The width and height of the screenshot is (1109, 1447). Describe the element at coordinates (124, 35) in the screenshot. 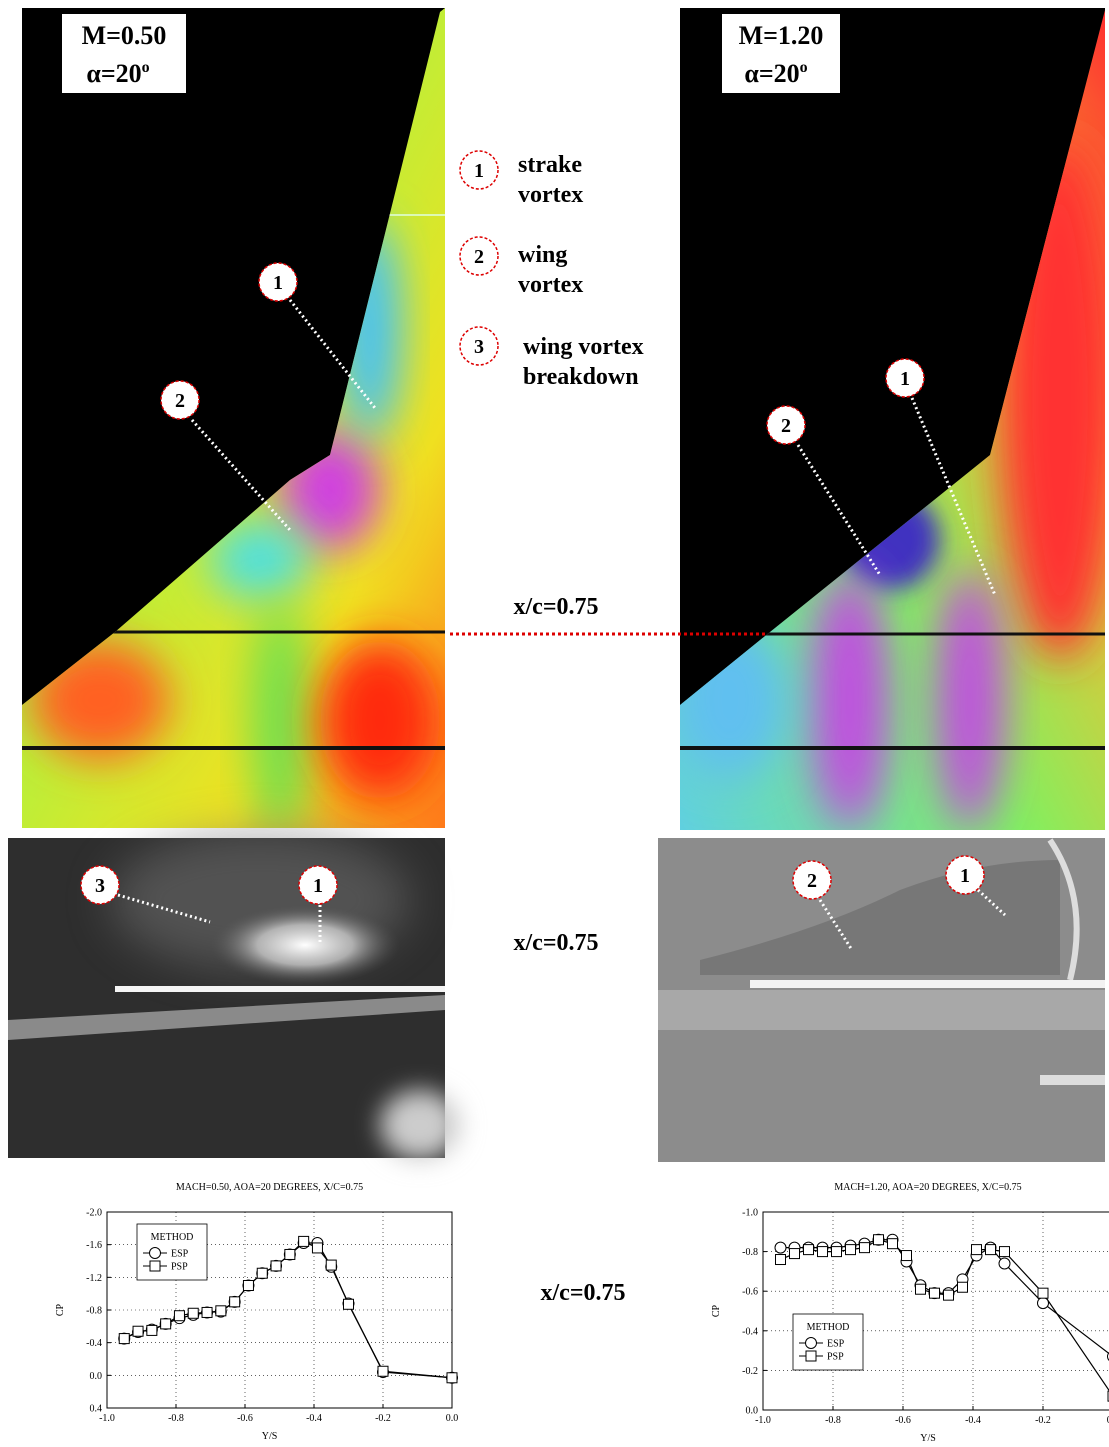

I see `mach-label: M=0.50` at that location.